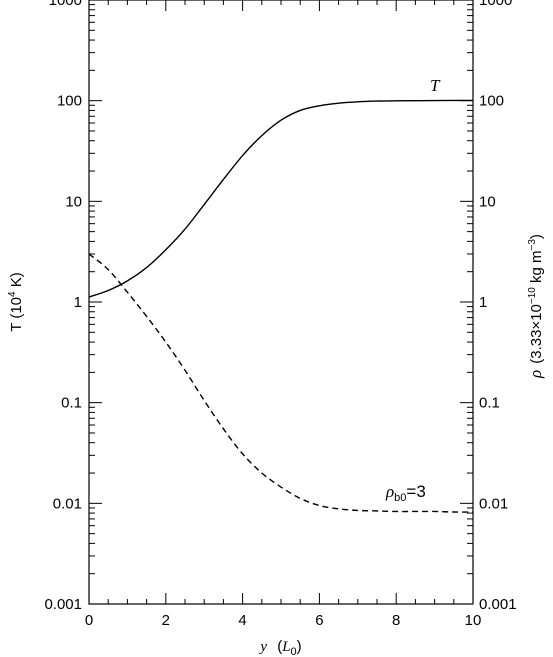 The image size is (553, 657). What do you see at coordinates (65, 4) in the screenshot?
I see `y-tick-label-left: 1000` at bounding box center [65, 4].